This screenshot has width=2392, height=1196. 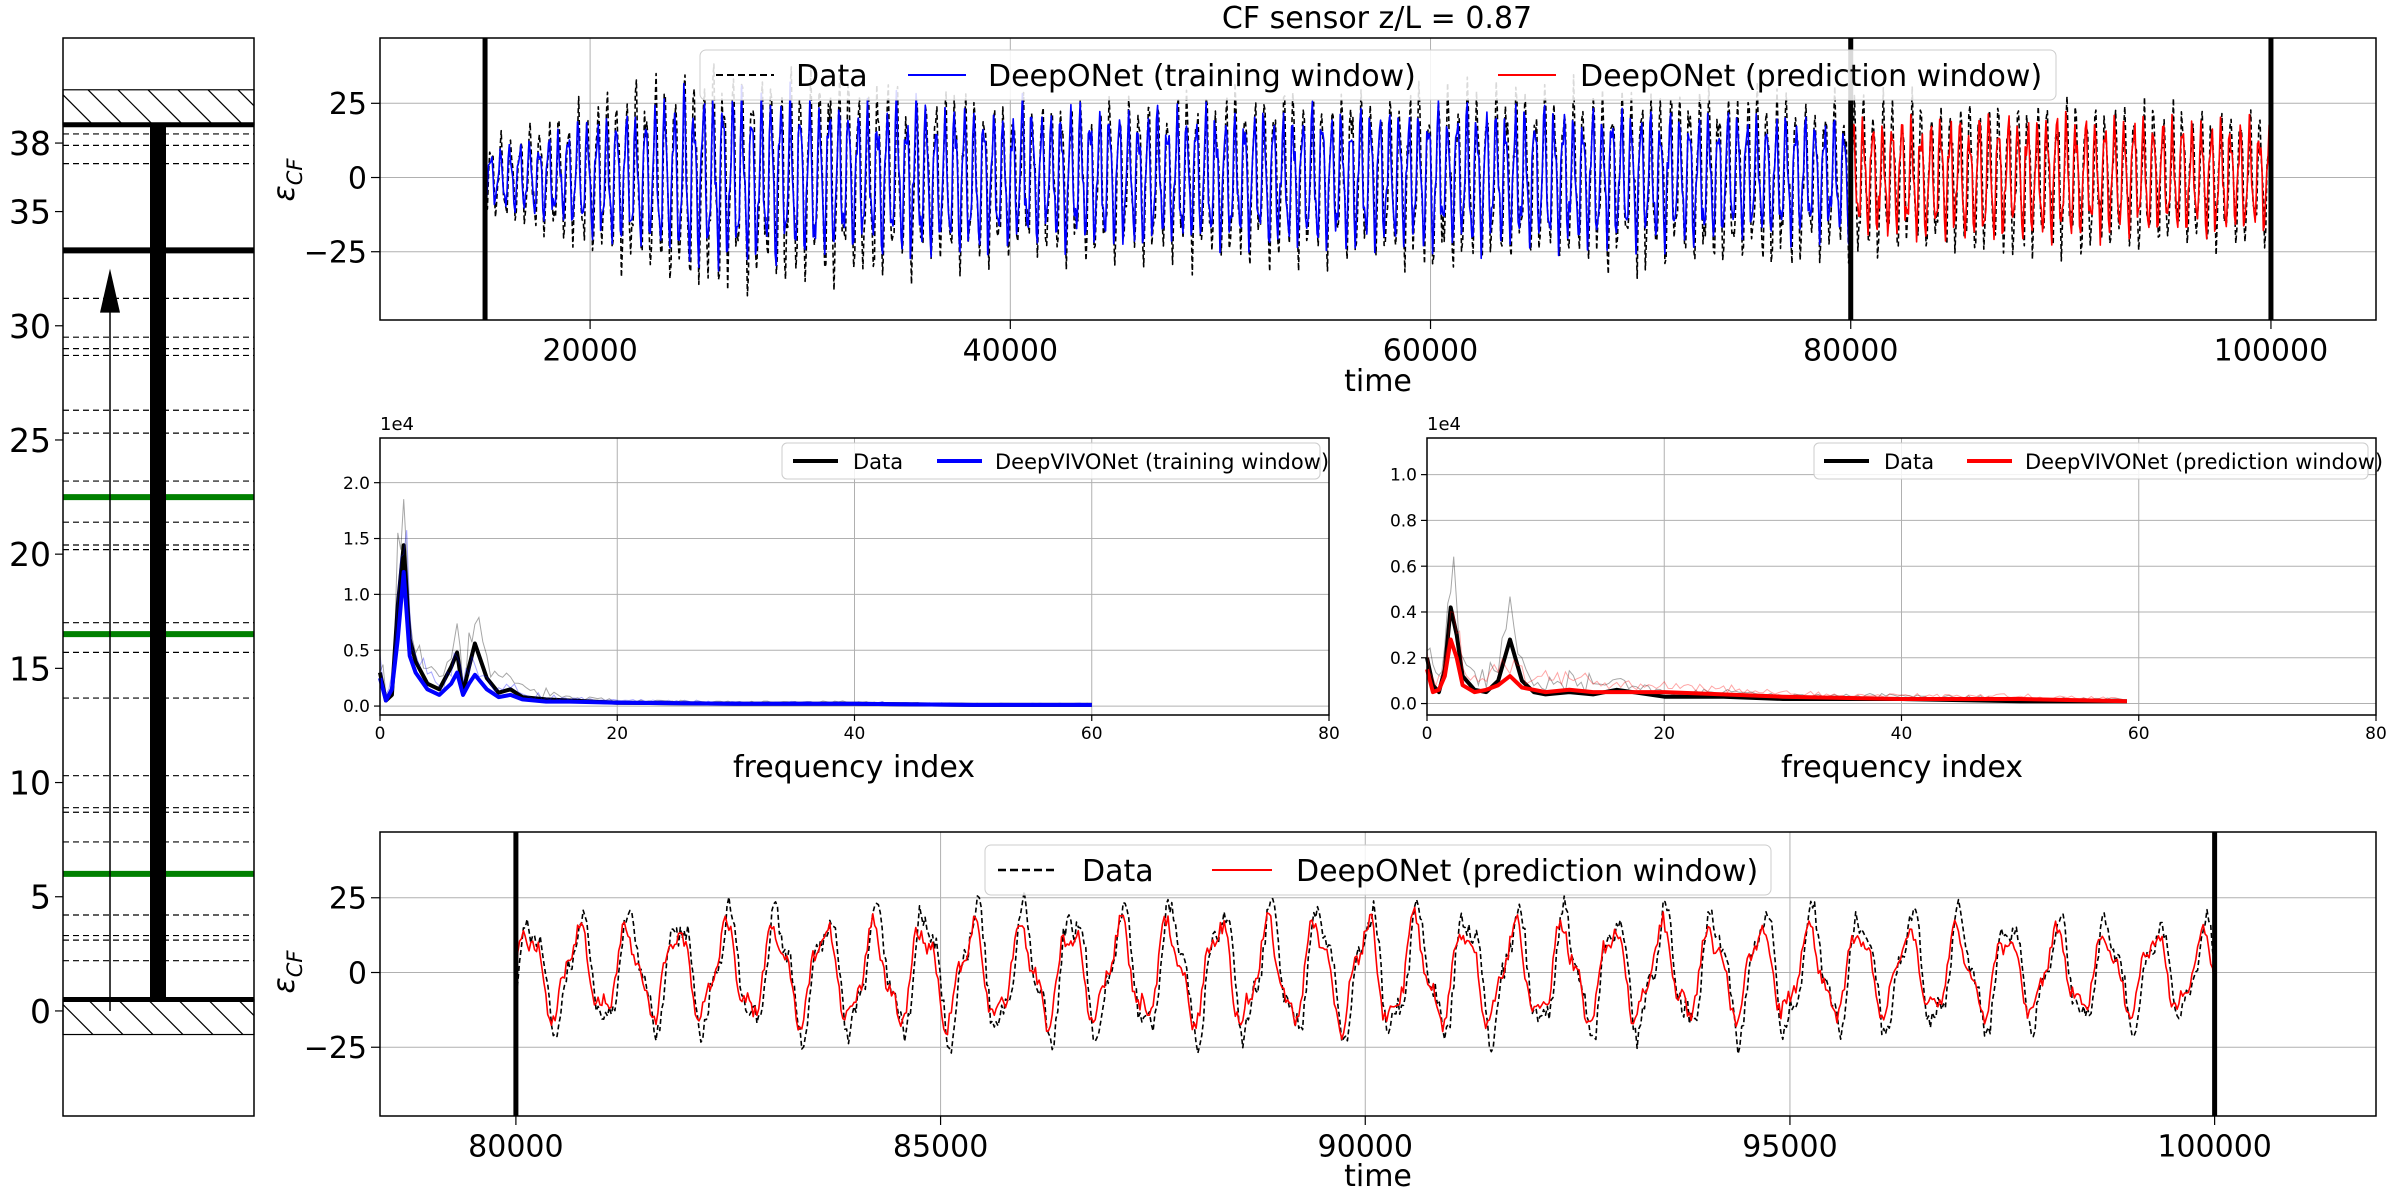 What do you see at coordinates (1789, 1147) in the screenshot?
I see `x-tick-label: 95000` at bounding box center [1789, 1147].